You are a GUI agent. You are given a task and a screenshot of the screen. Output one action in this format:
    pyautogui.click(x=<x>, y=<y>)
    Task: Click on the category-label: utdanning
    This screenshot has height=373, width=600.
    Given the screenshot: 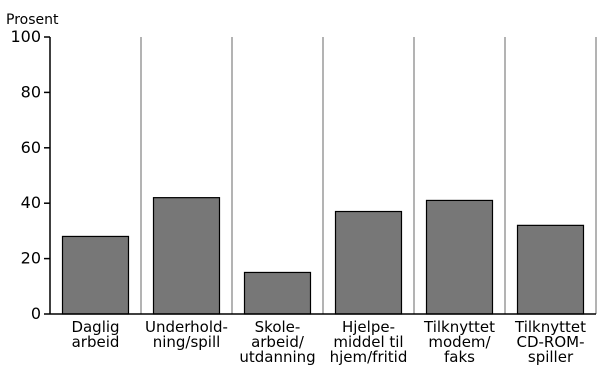 What is the action you would take?
    pyautogui.click(x=277, y=357)
    